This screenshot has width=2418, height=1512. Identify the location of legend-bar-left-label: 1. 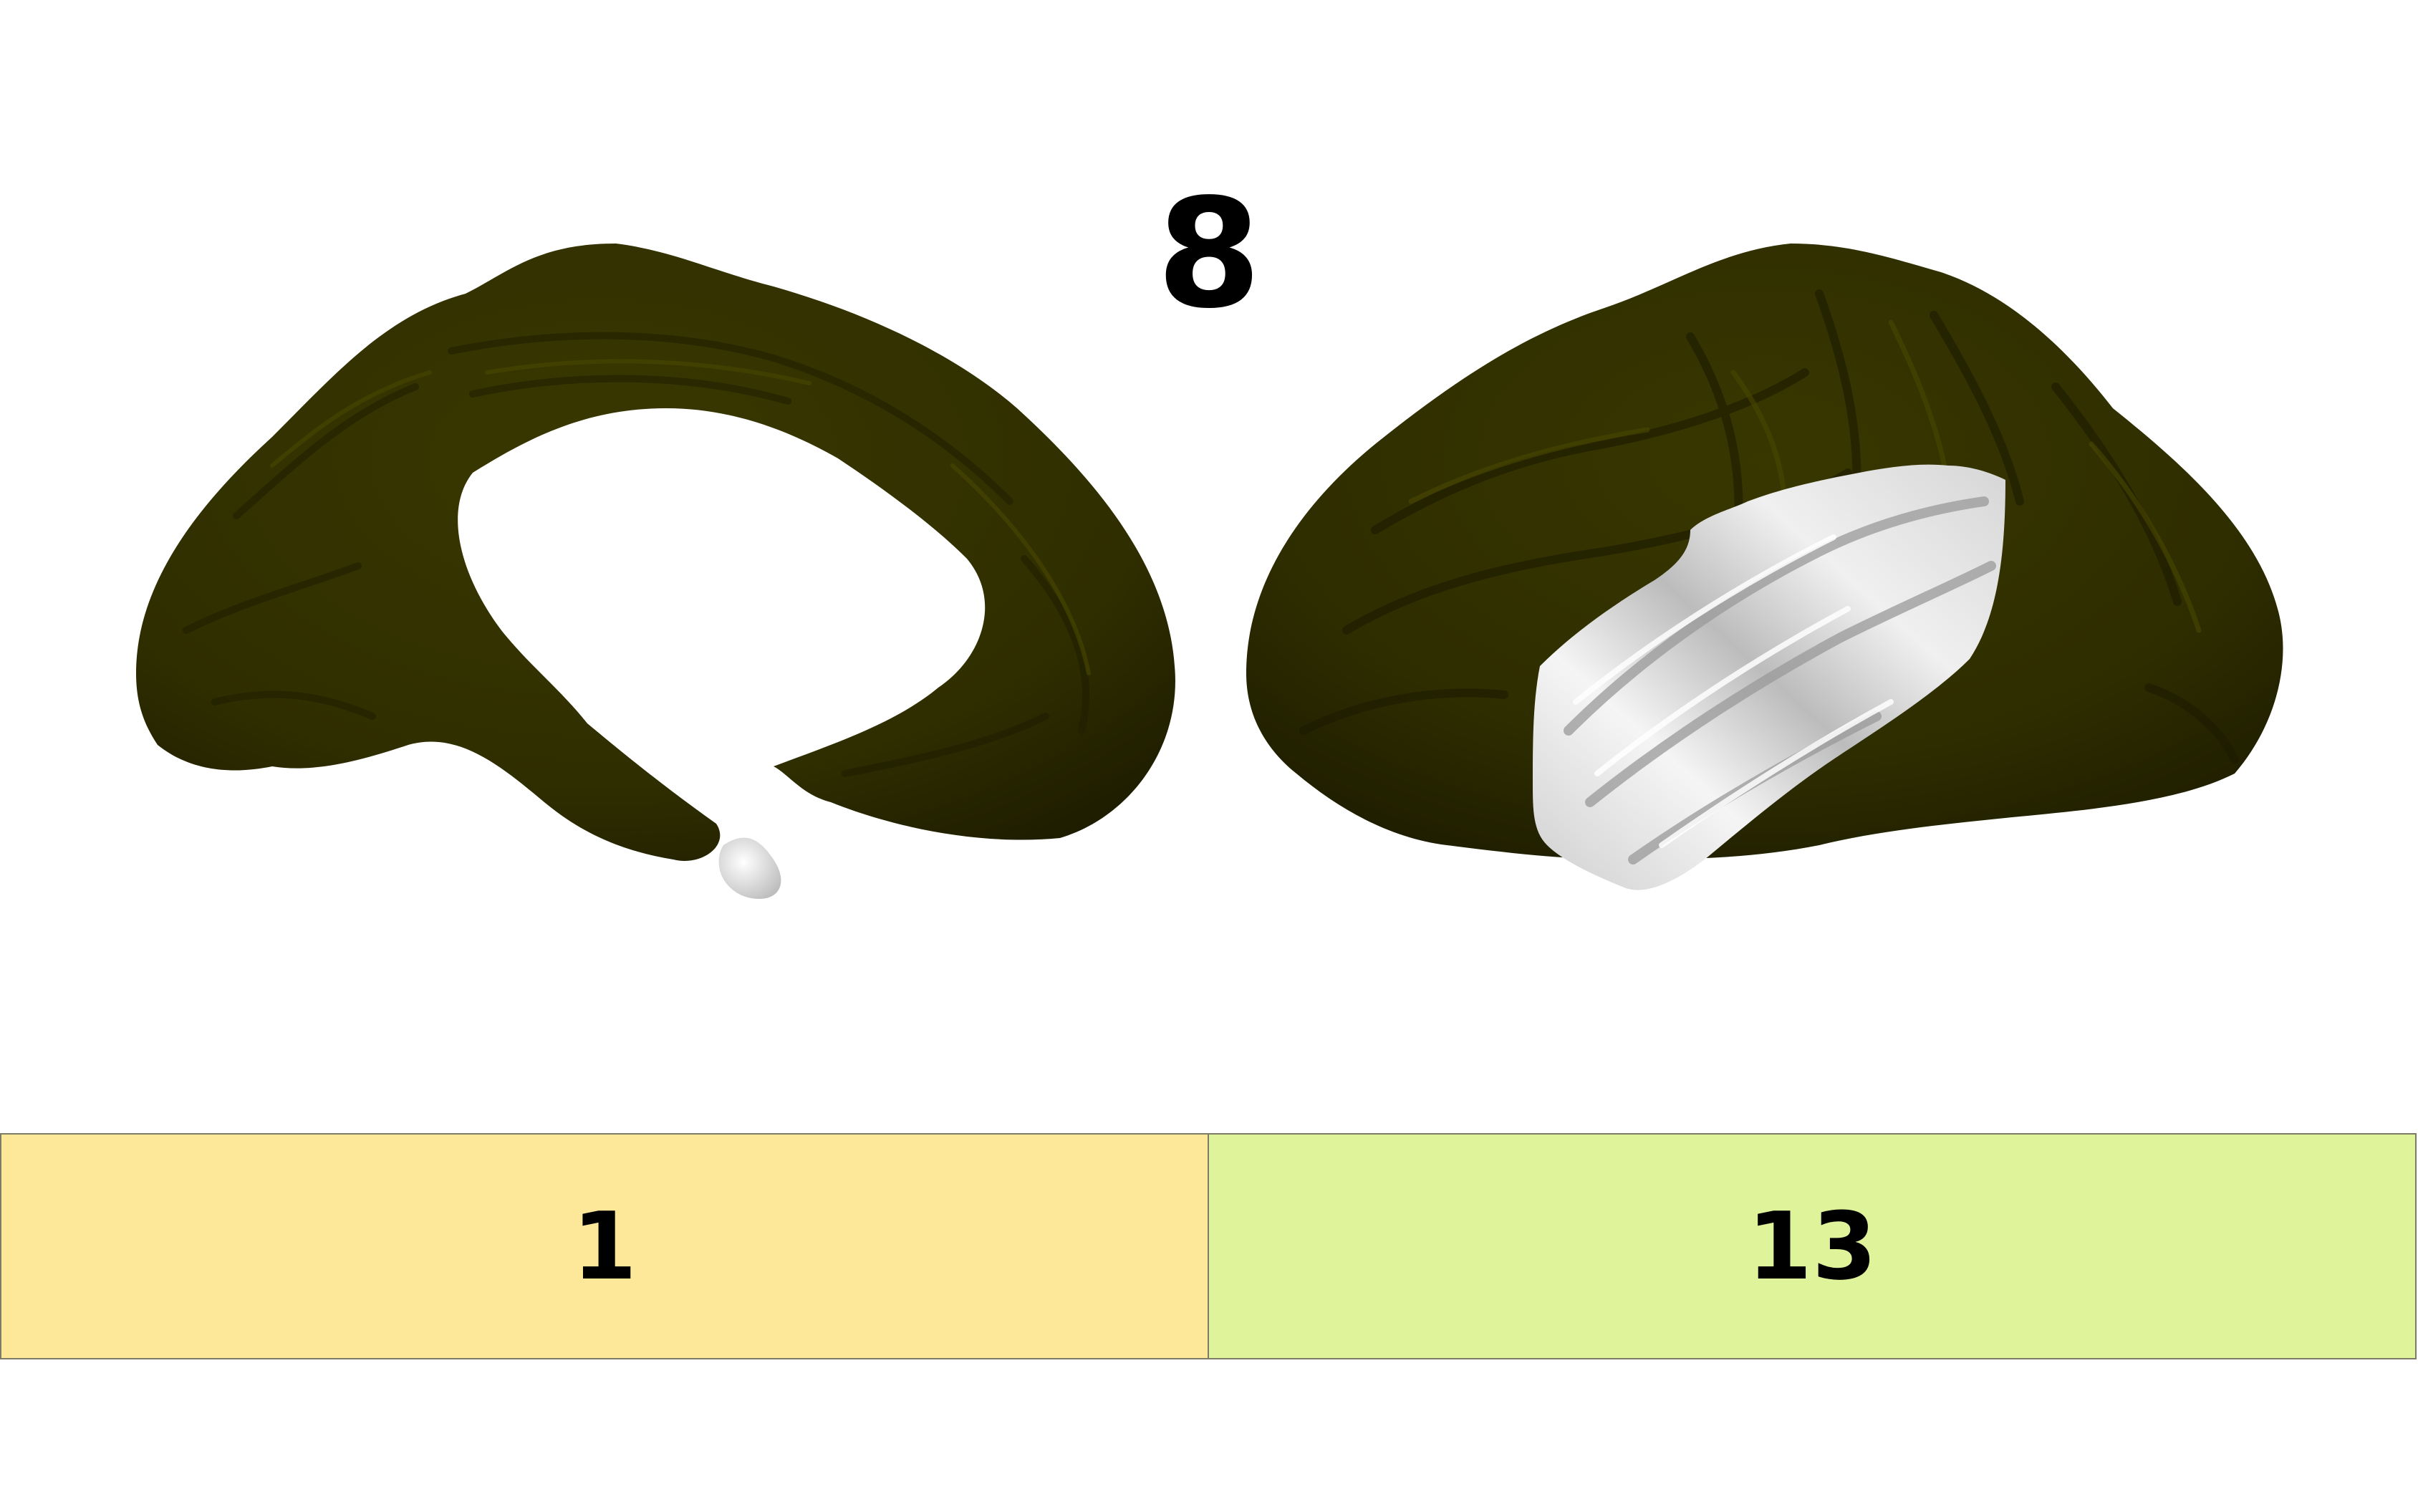
(604, 1246).